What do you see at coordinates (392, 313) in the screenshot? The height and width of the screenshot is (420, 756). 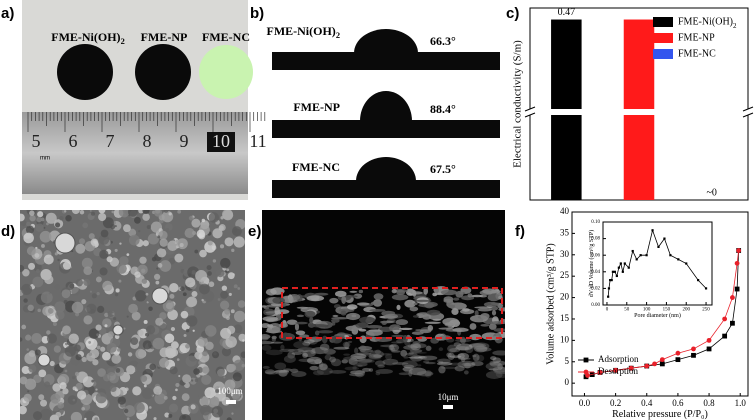 I see `highlight-box` at bounding box center [392, 313].